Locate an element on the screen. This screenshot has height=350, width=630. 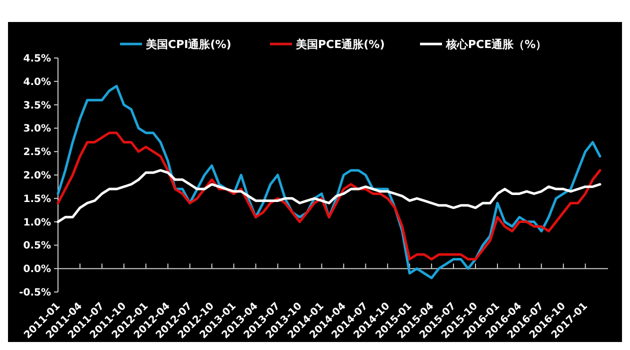
y-tick-label: 1.5% is located at coordinates (37, 199).